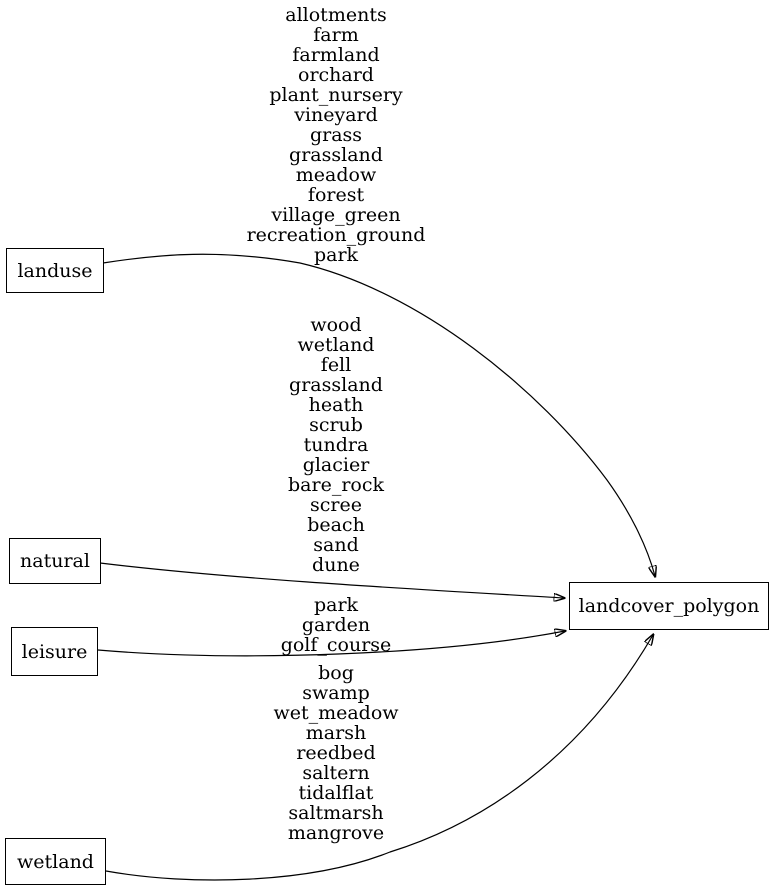 This screenshot has height=892, width=776. I want to click on edge-label-line: golf_course, so click(336, 645).